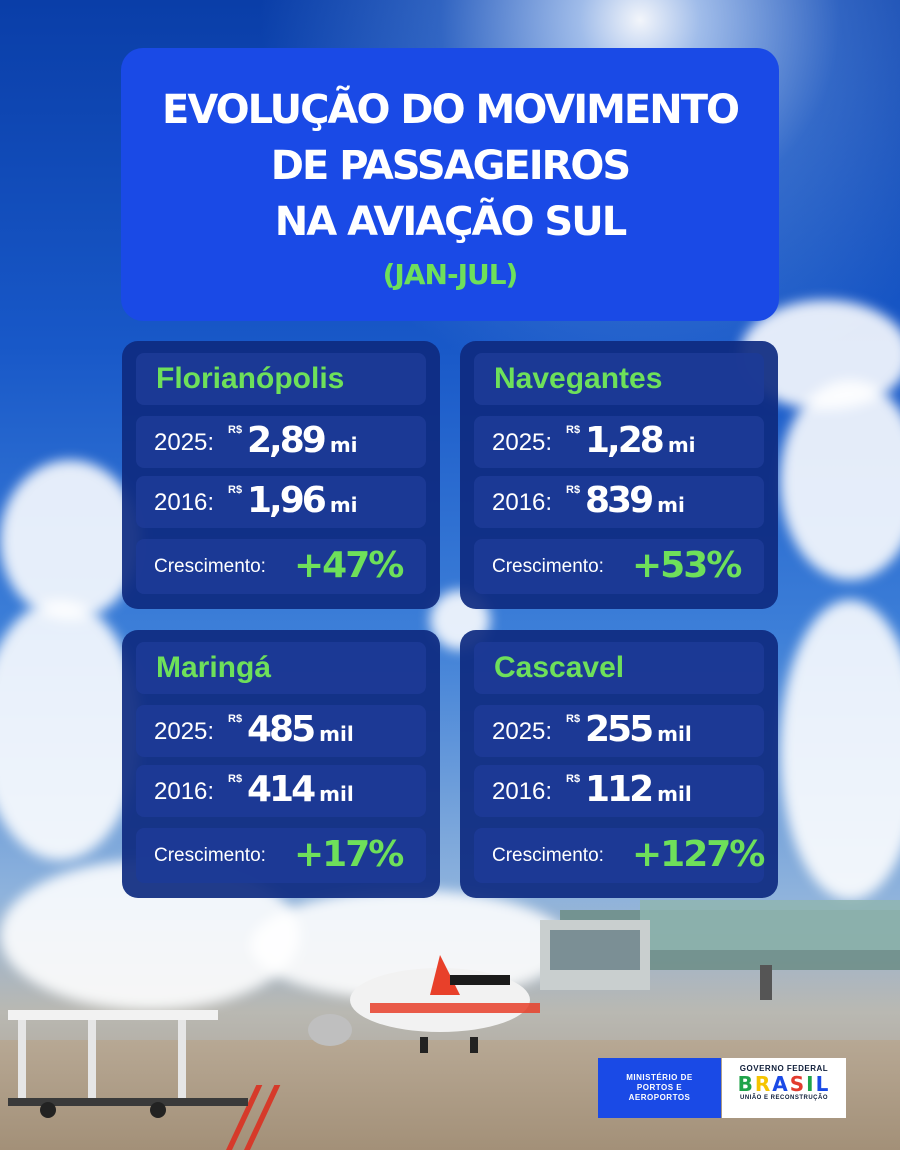 This screenshot has width=900, height=1150. I want to click on ministry-line: MINISTÉRIO DE, so click(659, 1077).